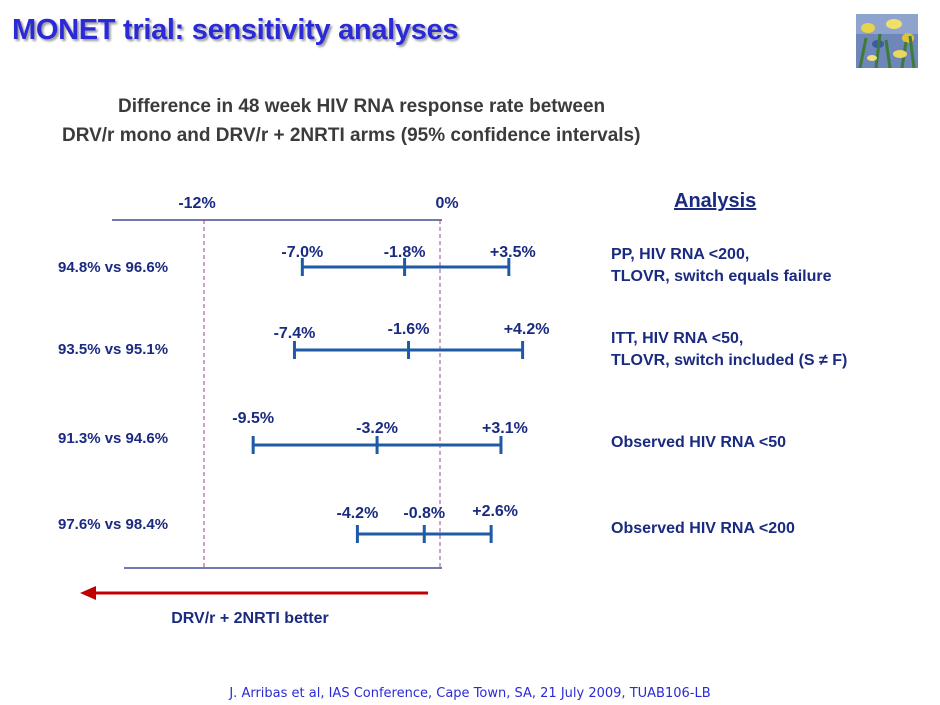 The width and height of the screenshot is (940, 705). What do you see at coordinates (377, 428) in the screenshot?
I see `point-estimate-label-3: -3.2%` at bounding box center [377, 428].